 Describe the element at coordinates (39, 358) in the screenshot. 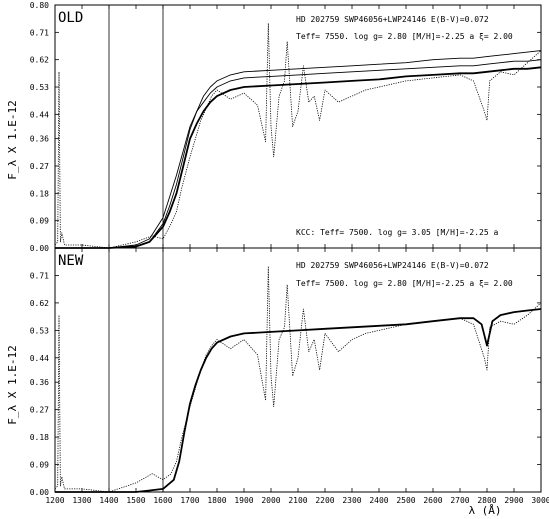

I see `new-y-tick-label: 0.44` at that location.